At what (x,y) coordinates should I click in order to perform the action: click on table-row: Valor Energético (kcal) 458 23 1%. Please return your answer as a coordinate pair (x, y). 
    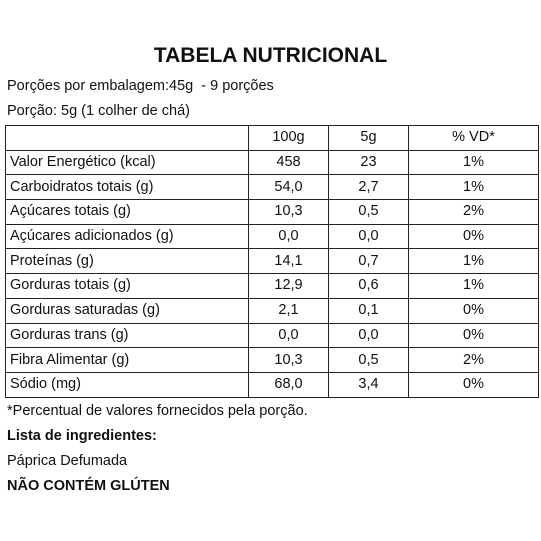
    Looking at the image, I should click on (272, 162).